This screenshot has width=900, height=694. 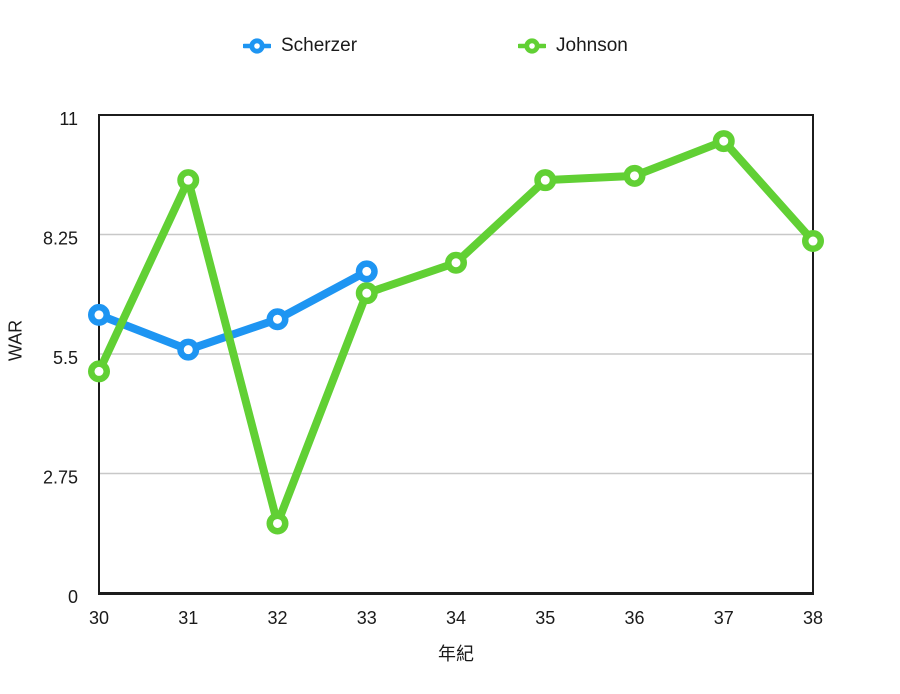 What do you see at coordinates (634, 618) in the screenshot?
I see `x-tick-label: 36` at bounding box center [634, 618].